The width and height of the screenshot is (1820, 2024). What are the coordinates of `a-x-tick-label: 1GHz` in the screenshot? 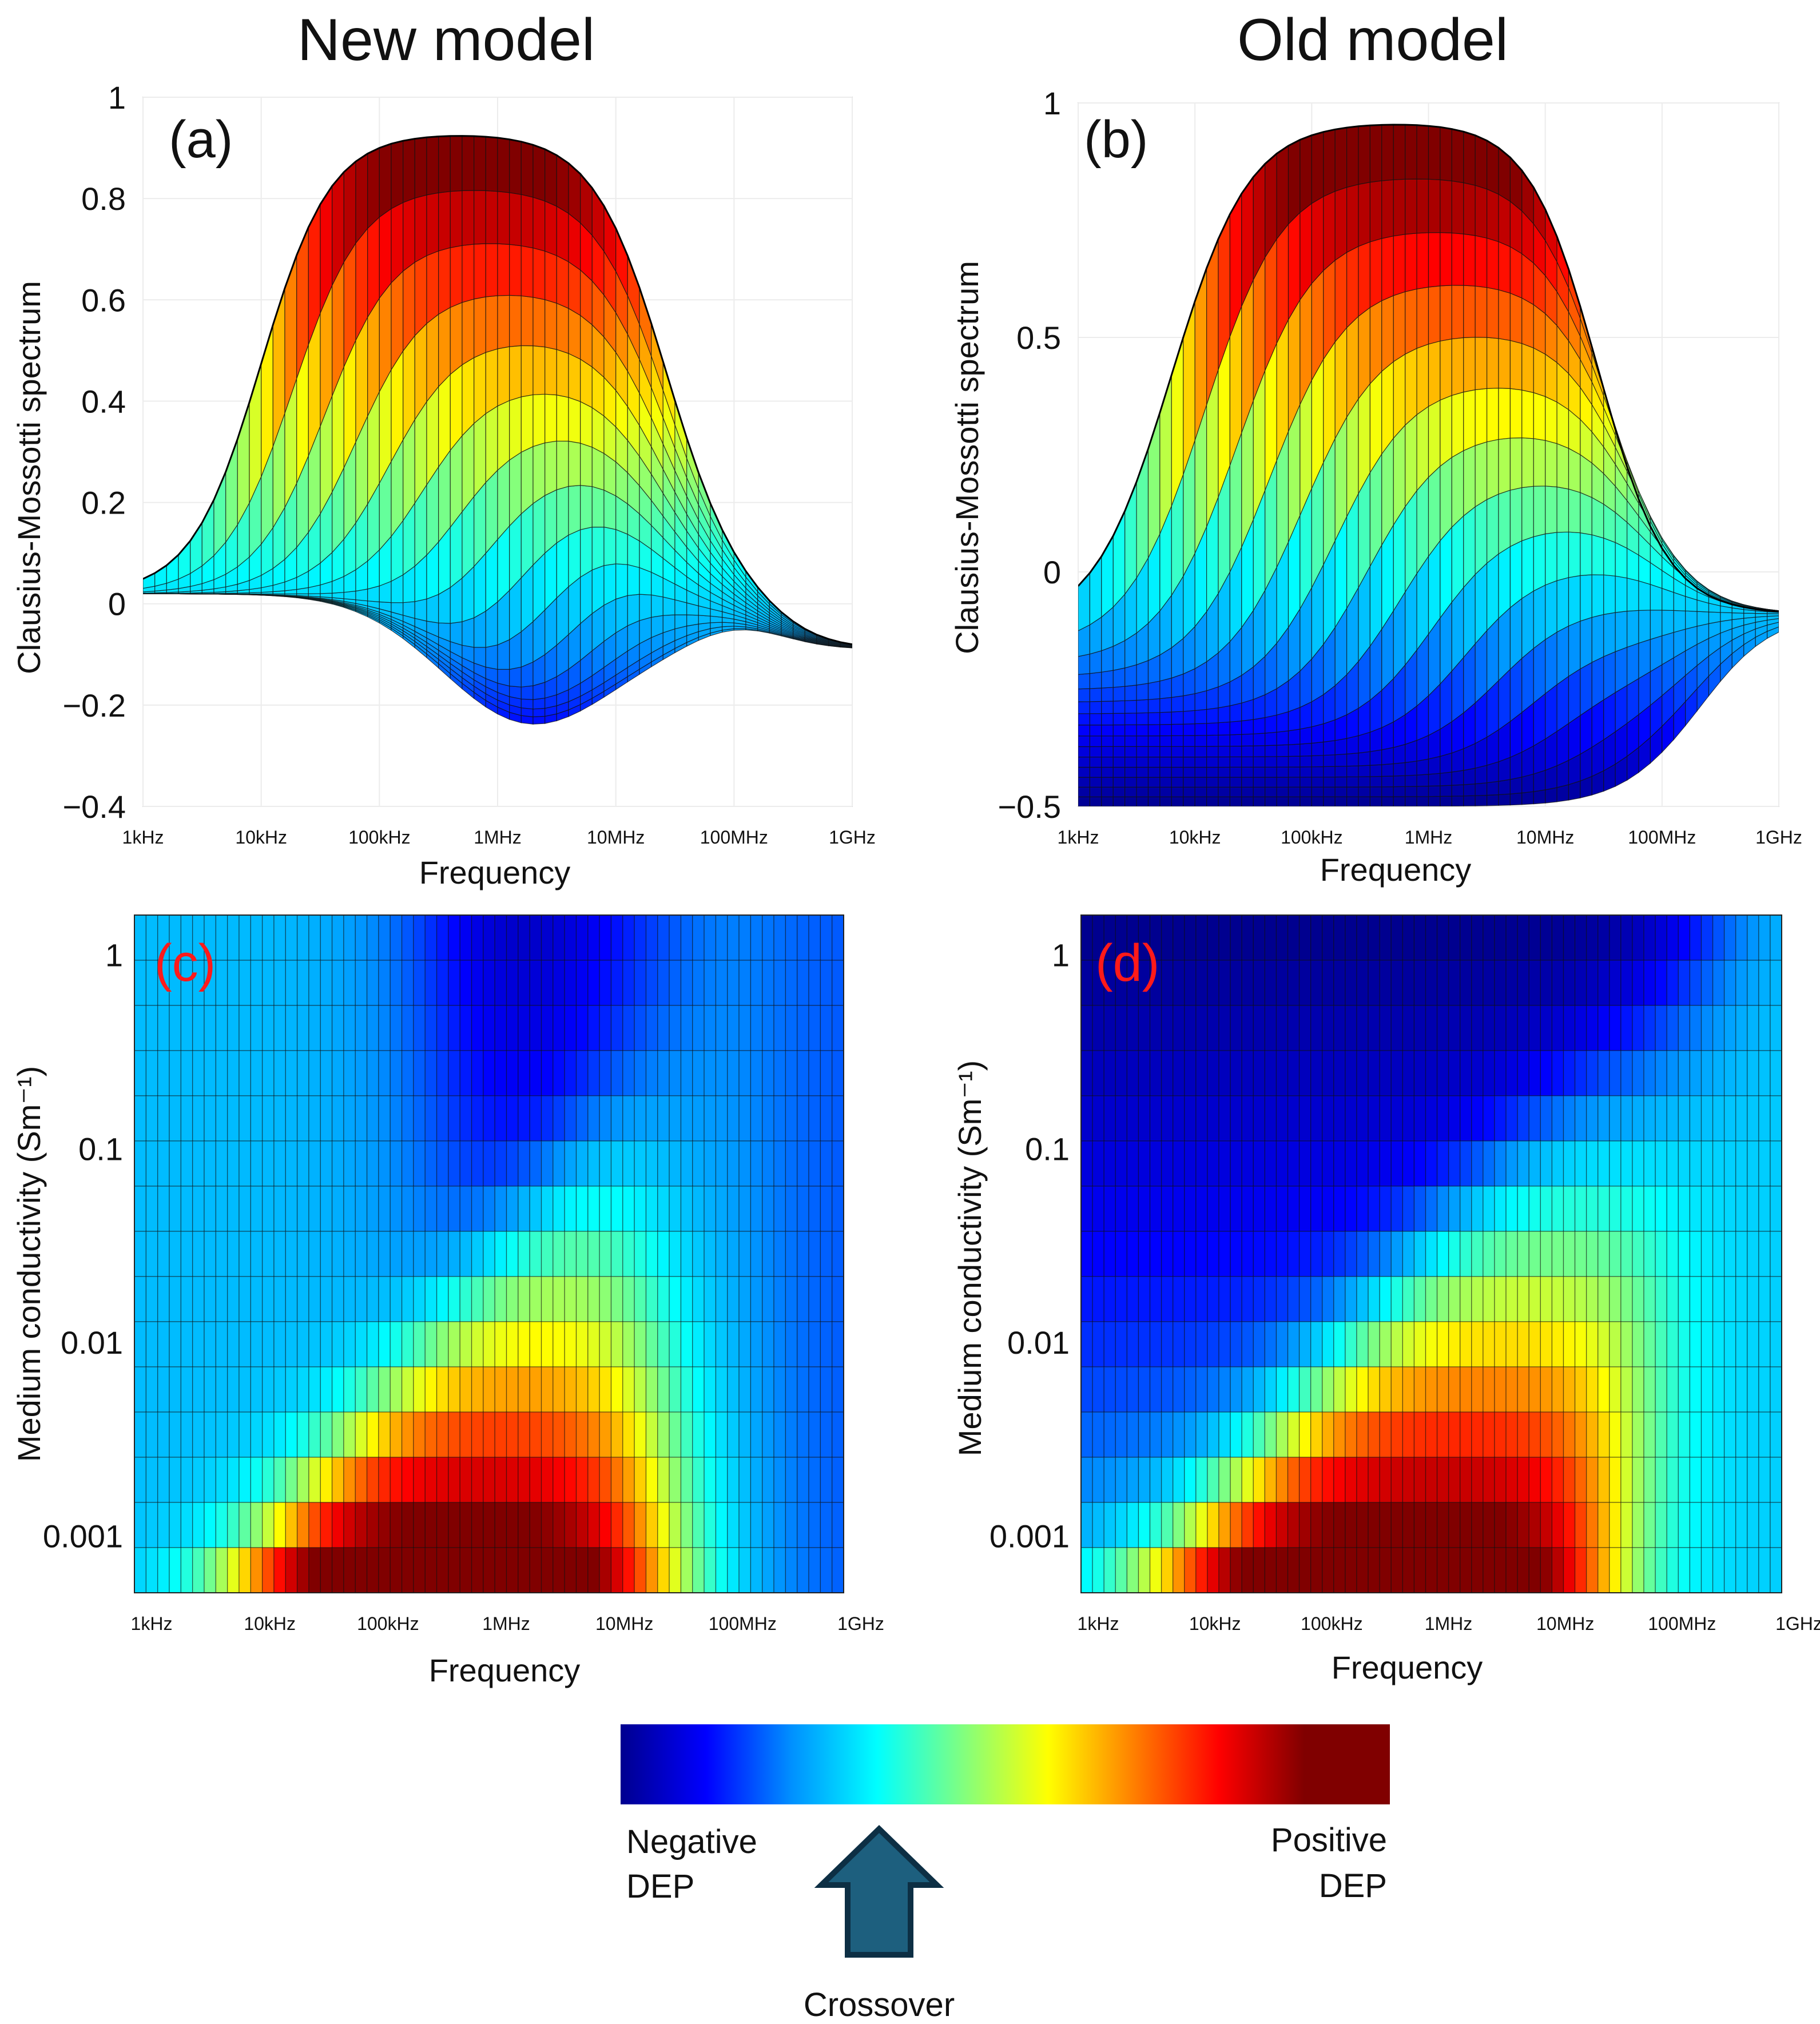 It's located at (853, 837).